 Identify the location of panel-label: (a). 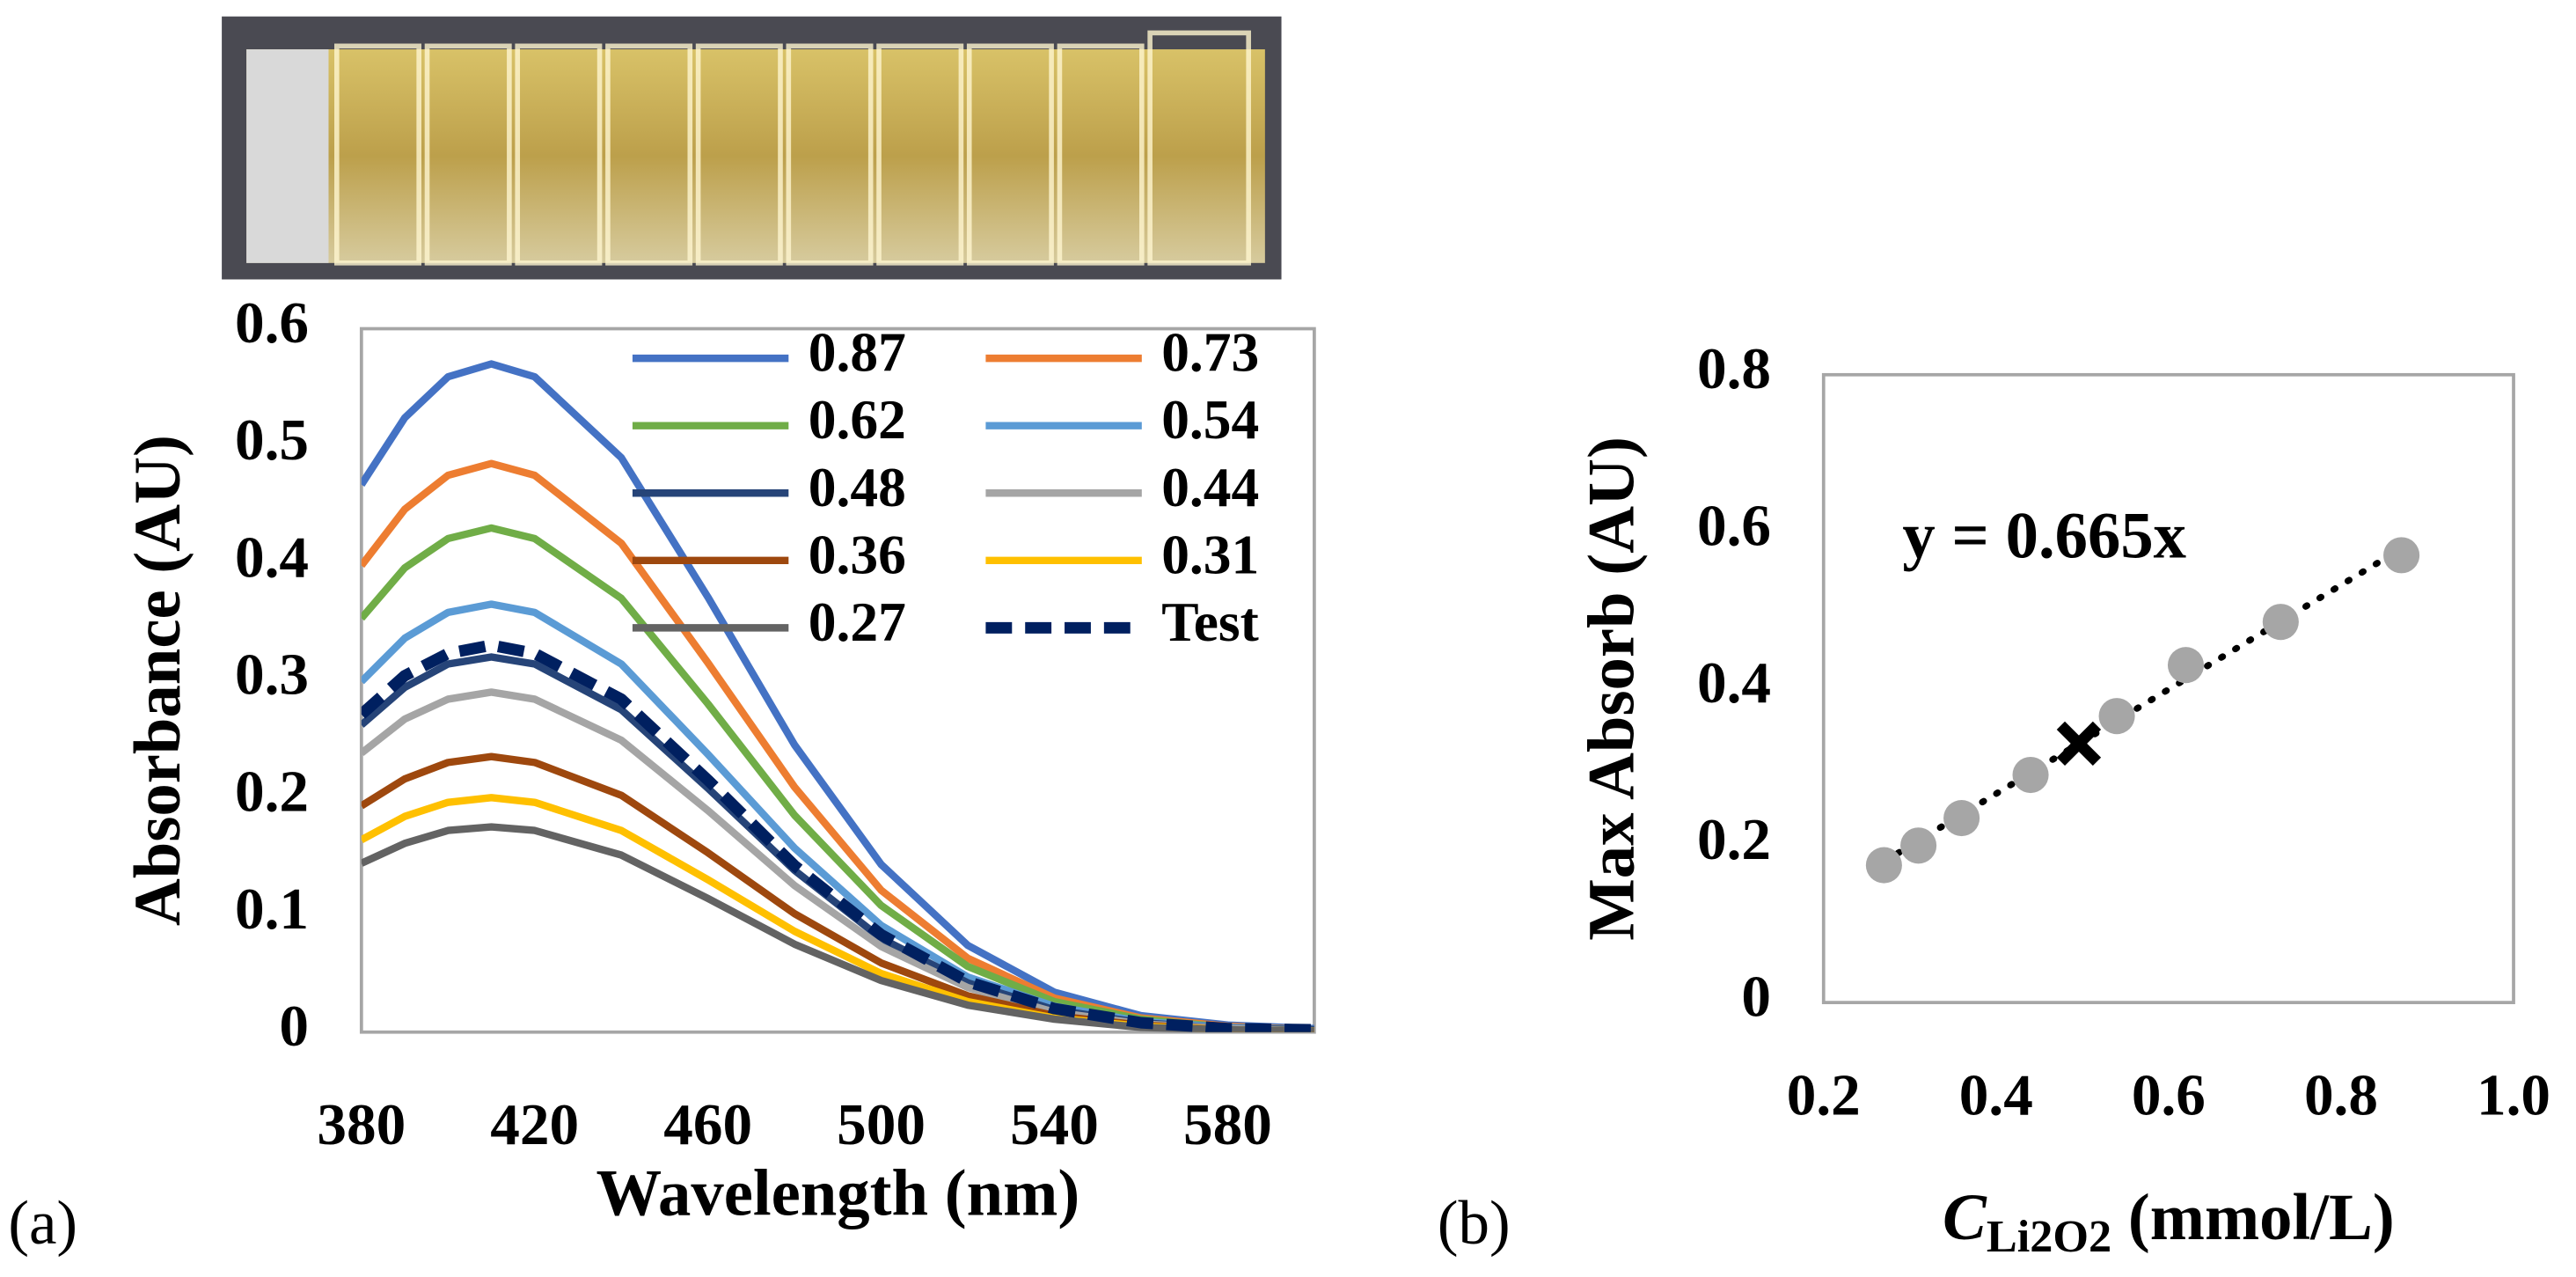
(42, 1223).